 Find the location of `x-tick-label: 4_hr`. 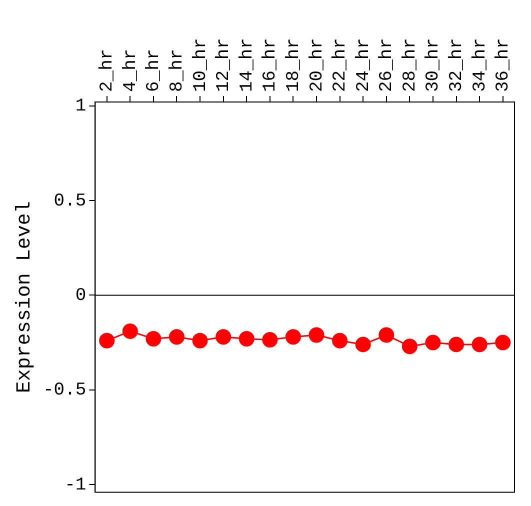

x-tick-label: 4_hr is located at coordinates (130, 70).